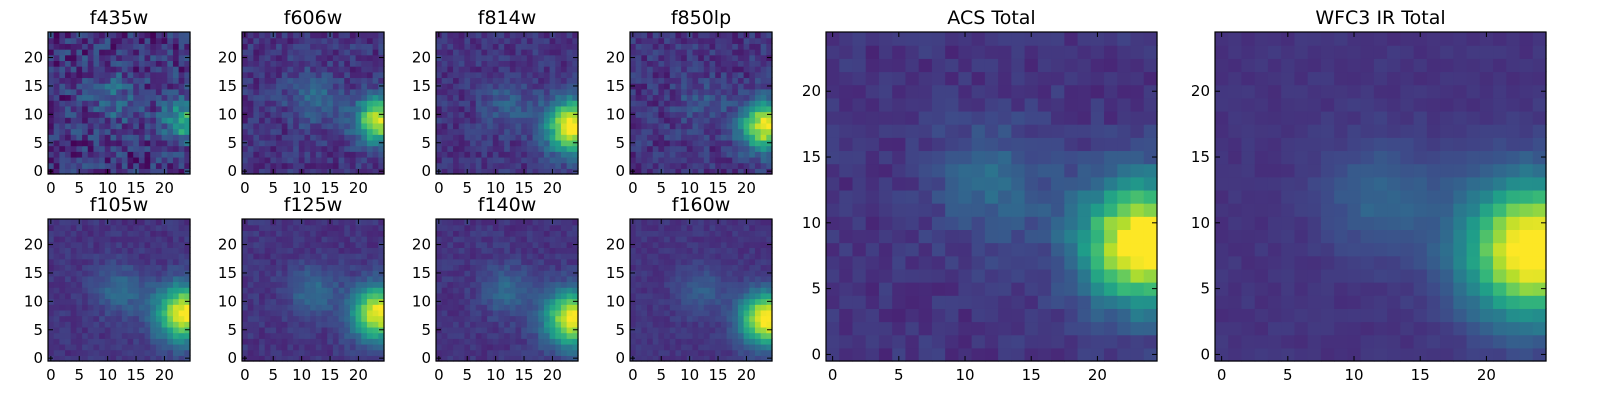 The image size is (1600, 400). What do you see at coordinates (119, 205) in the screenshot?
I see `panel-title: f105w` at bounding box center [119, 205].